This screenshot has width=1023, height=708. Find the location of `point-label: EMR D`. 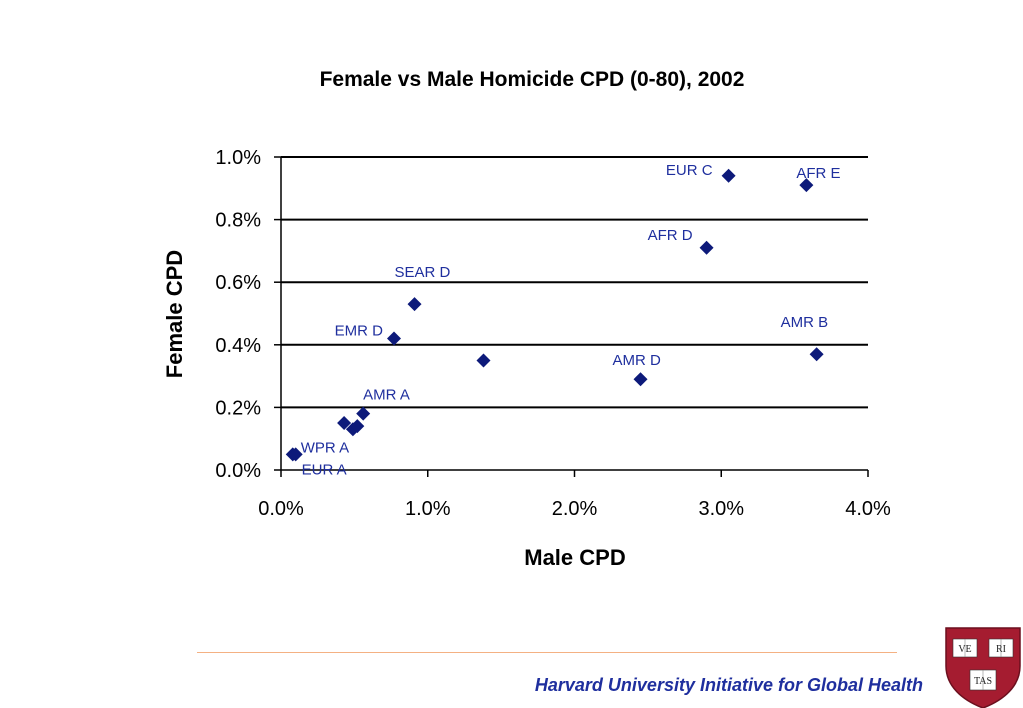

point-label: EMR D is located at coordinates (359, 331).